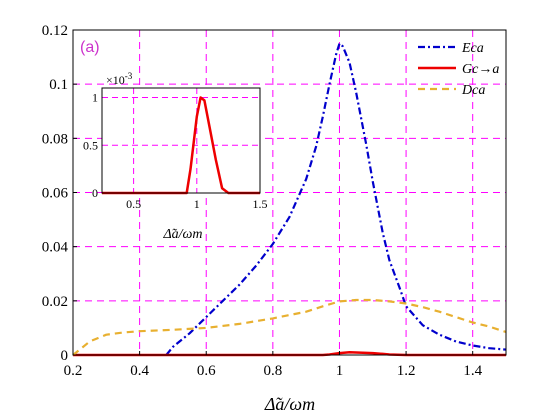 The image size is (560, 420). I want to click on series-line-dca, so click(289, 327).